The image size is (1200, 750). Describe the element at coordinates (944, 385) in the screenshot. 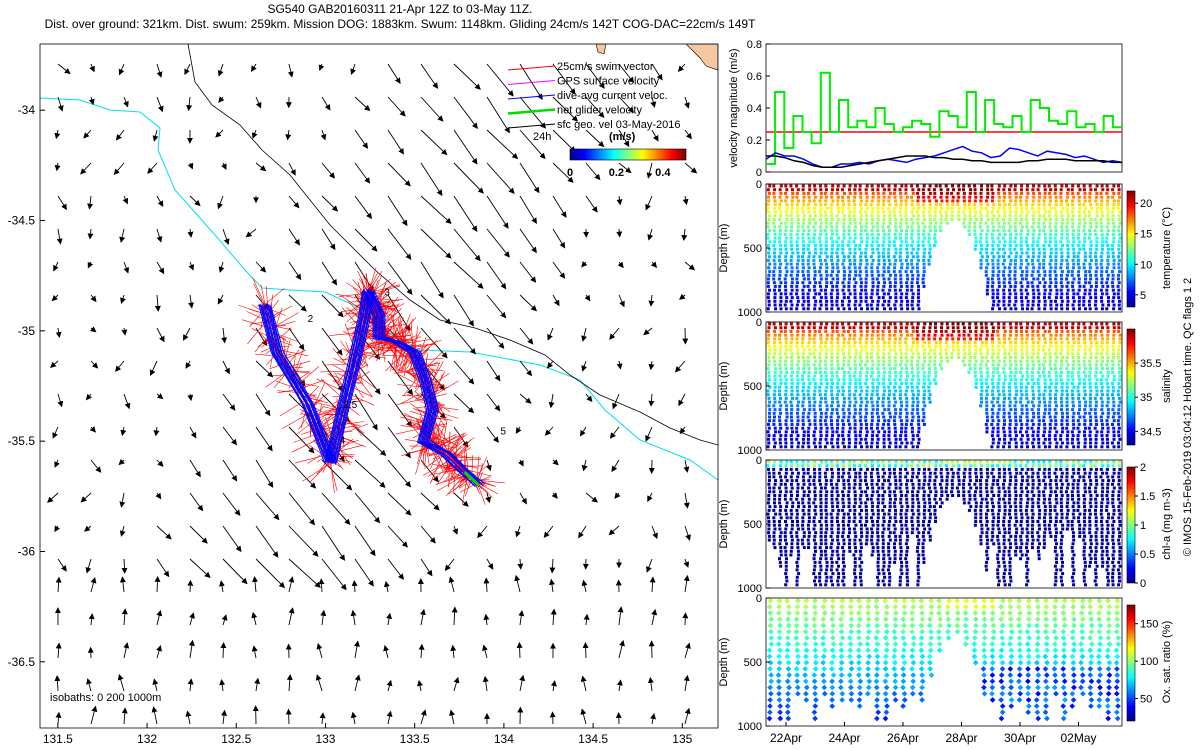

I see `section-profiles` at that location.